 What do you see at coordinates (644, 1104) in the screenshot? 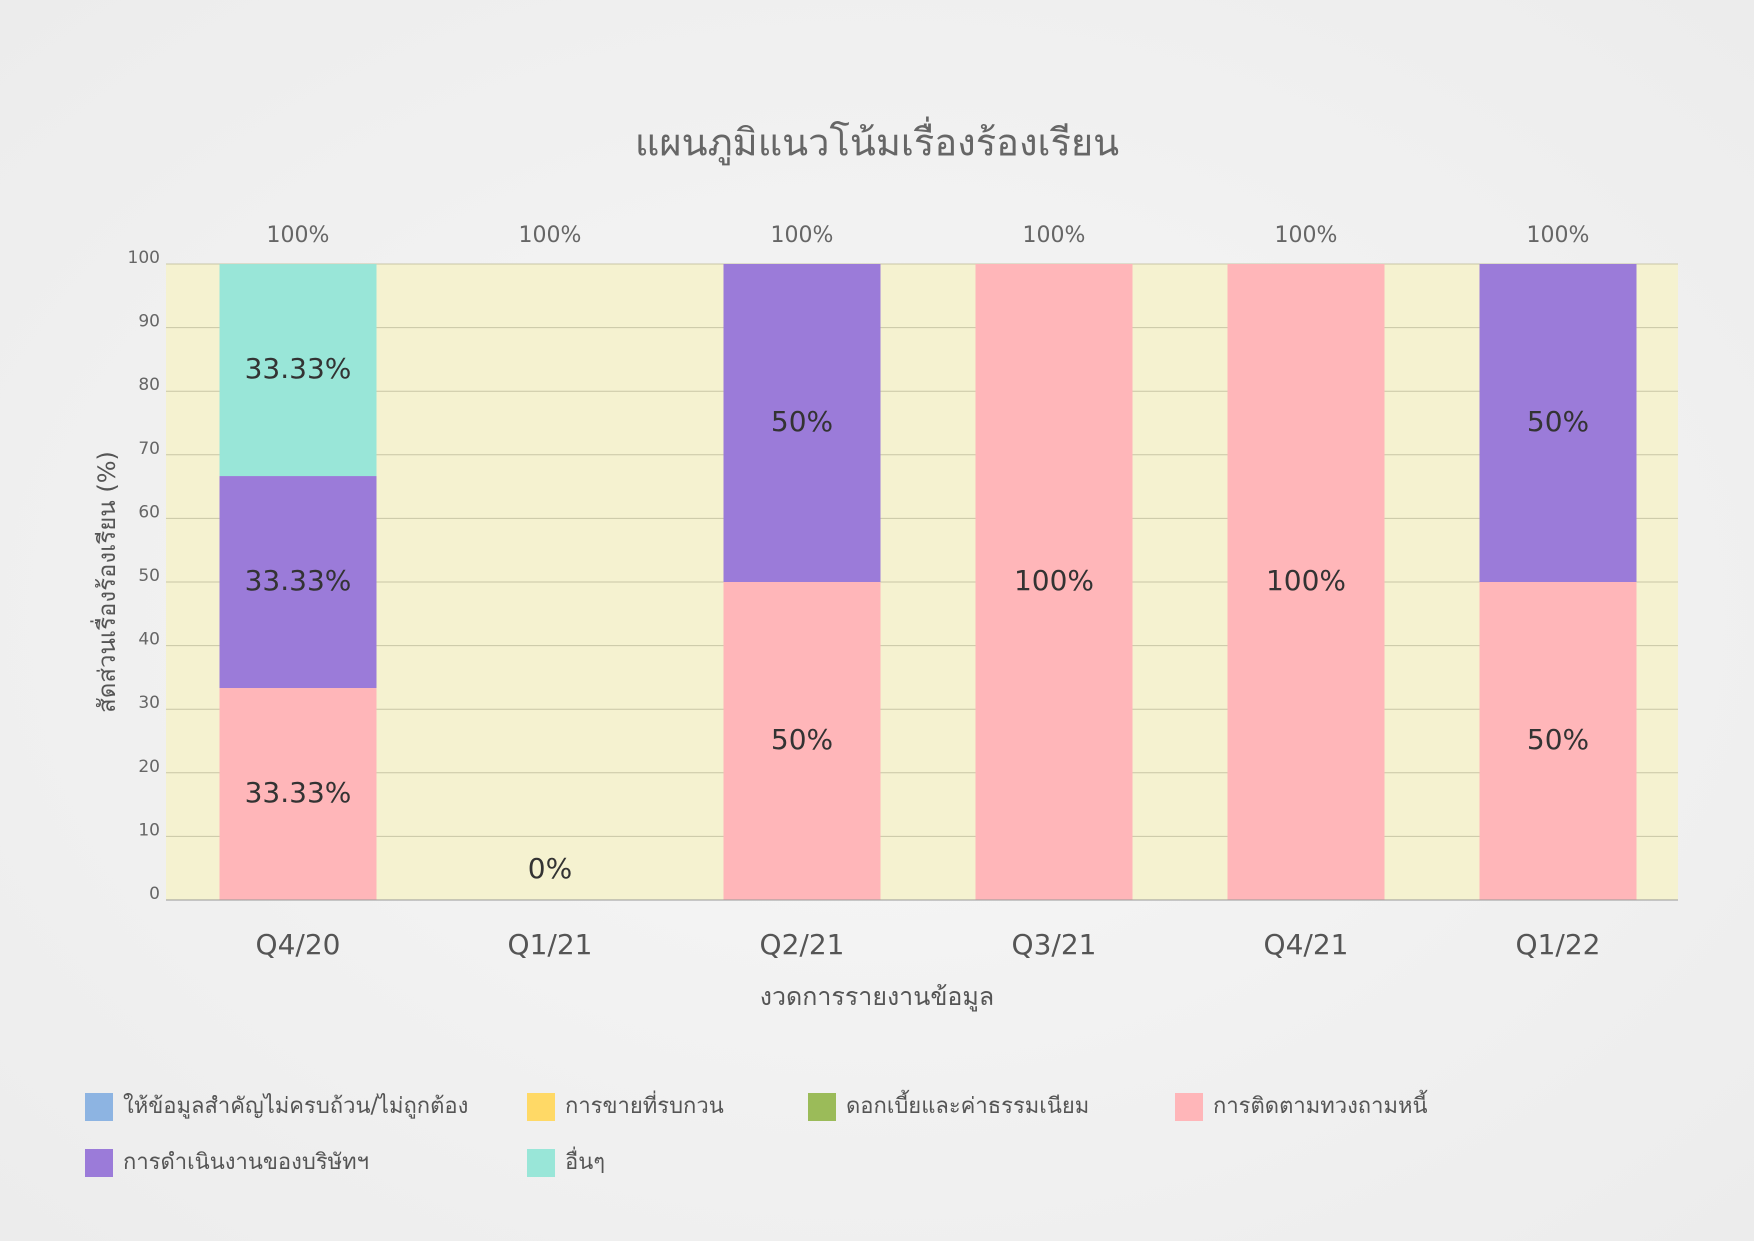
I see `legend-label: การขายที่รบกวน` at bounding box center [644, 1104].